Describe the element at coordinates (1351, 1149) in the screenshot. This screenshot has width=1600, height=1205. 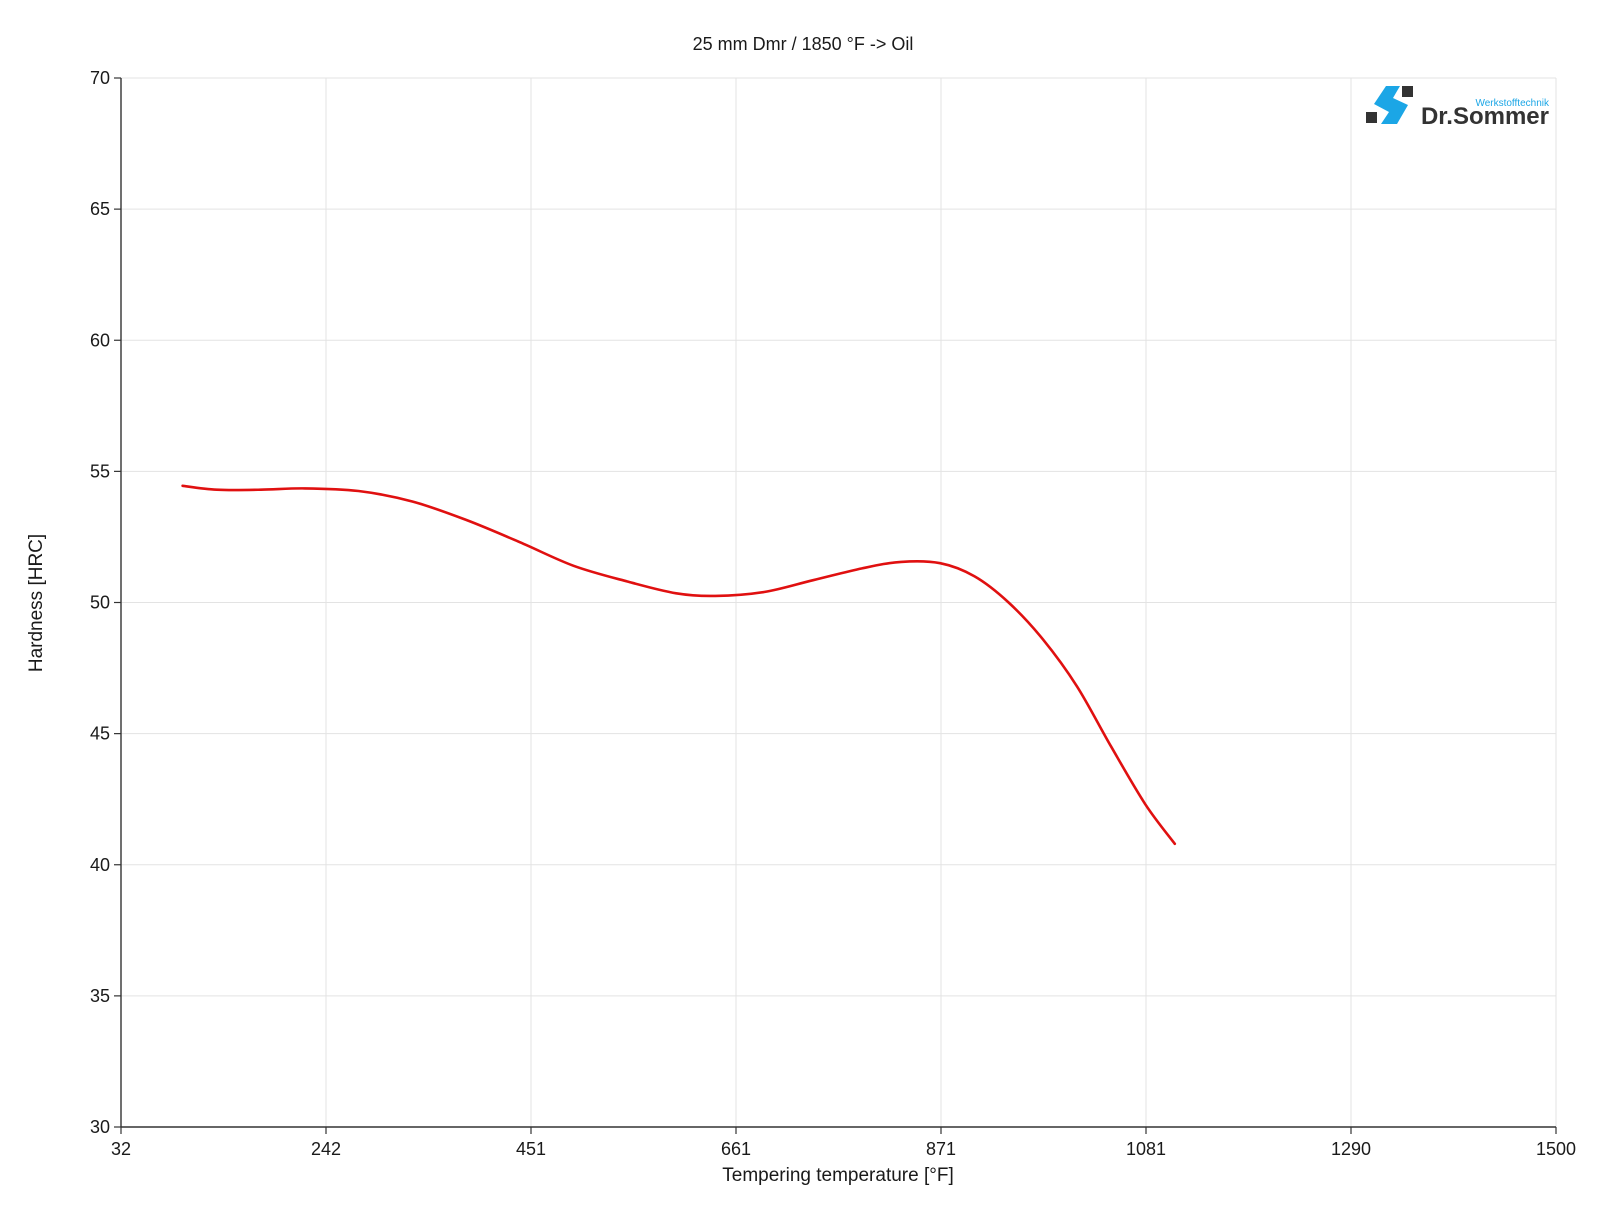
I see `x-tick-label: 1290` at that location.